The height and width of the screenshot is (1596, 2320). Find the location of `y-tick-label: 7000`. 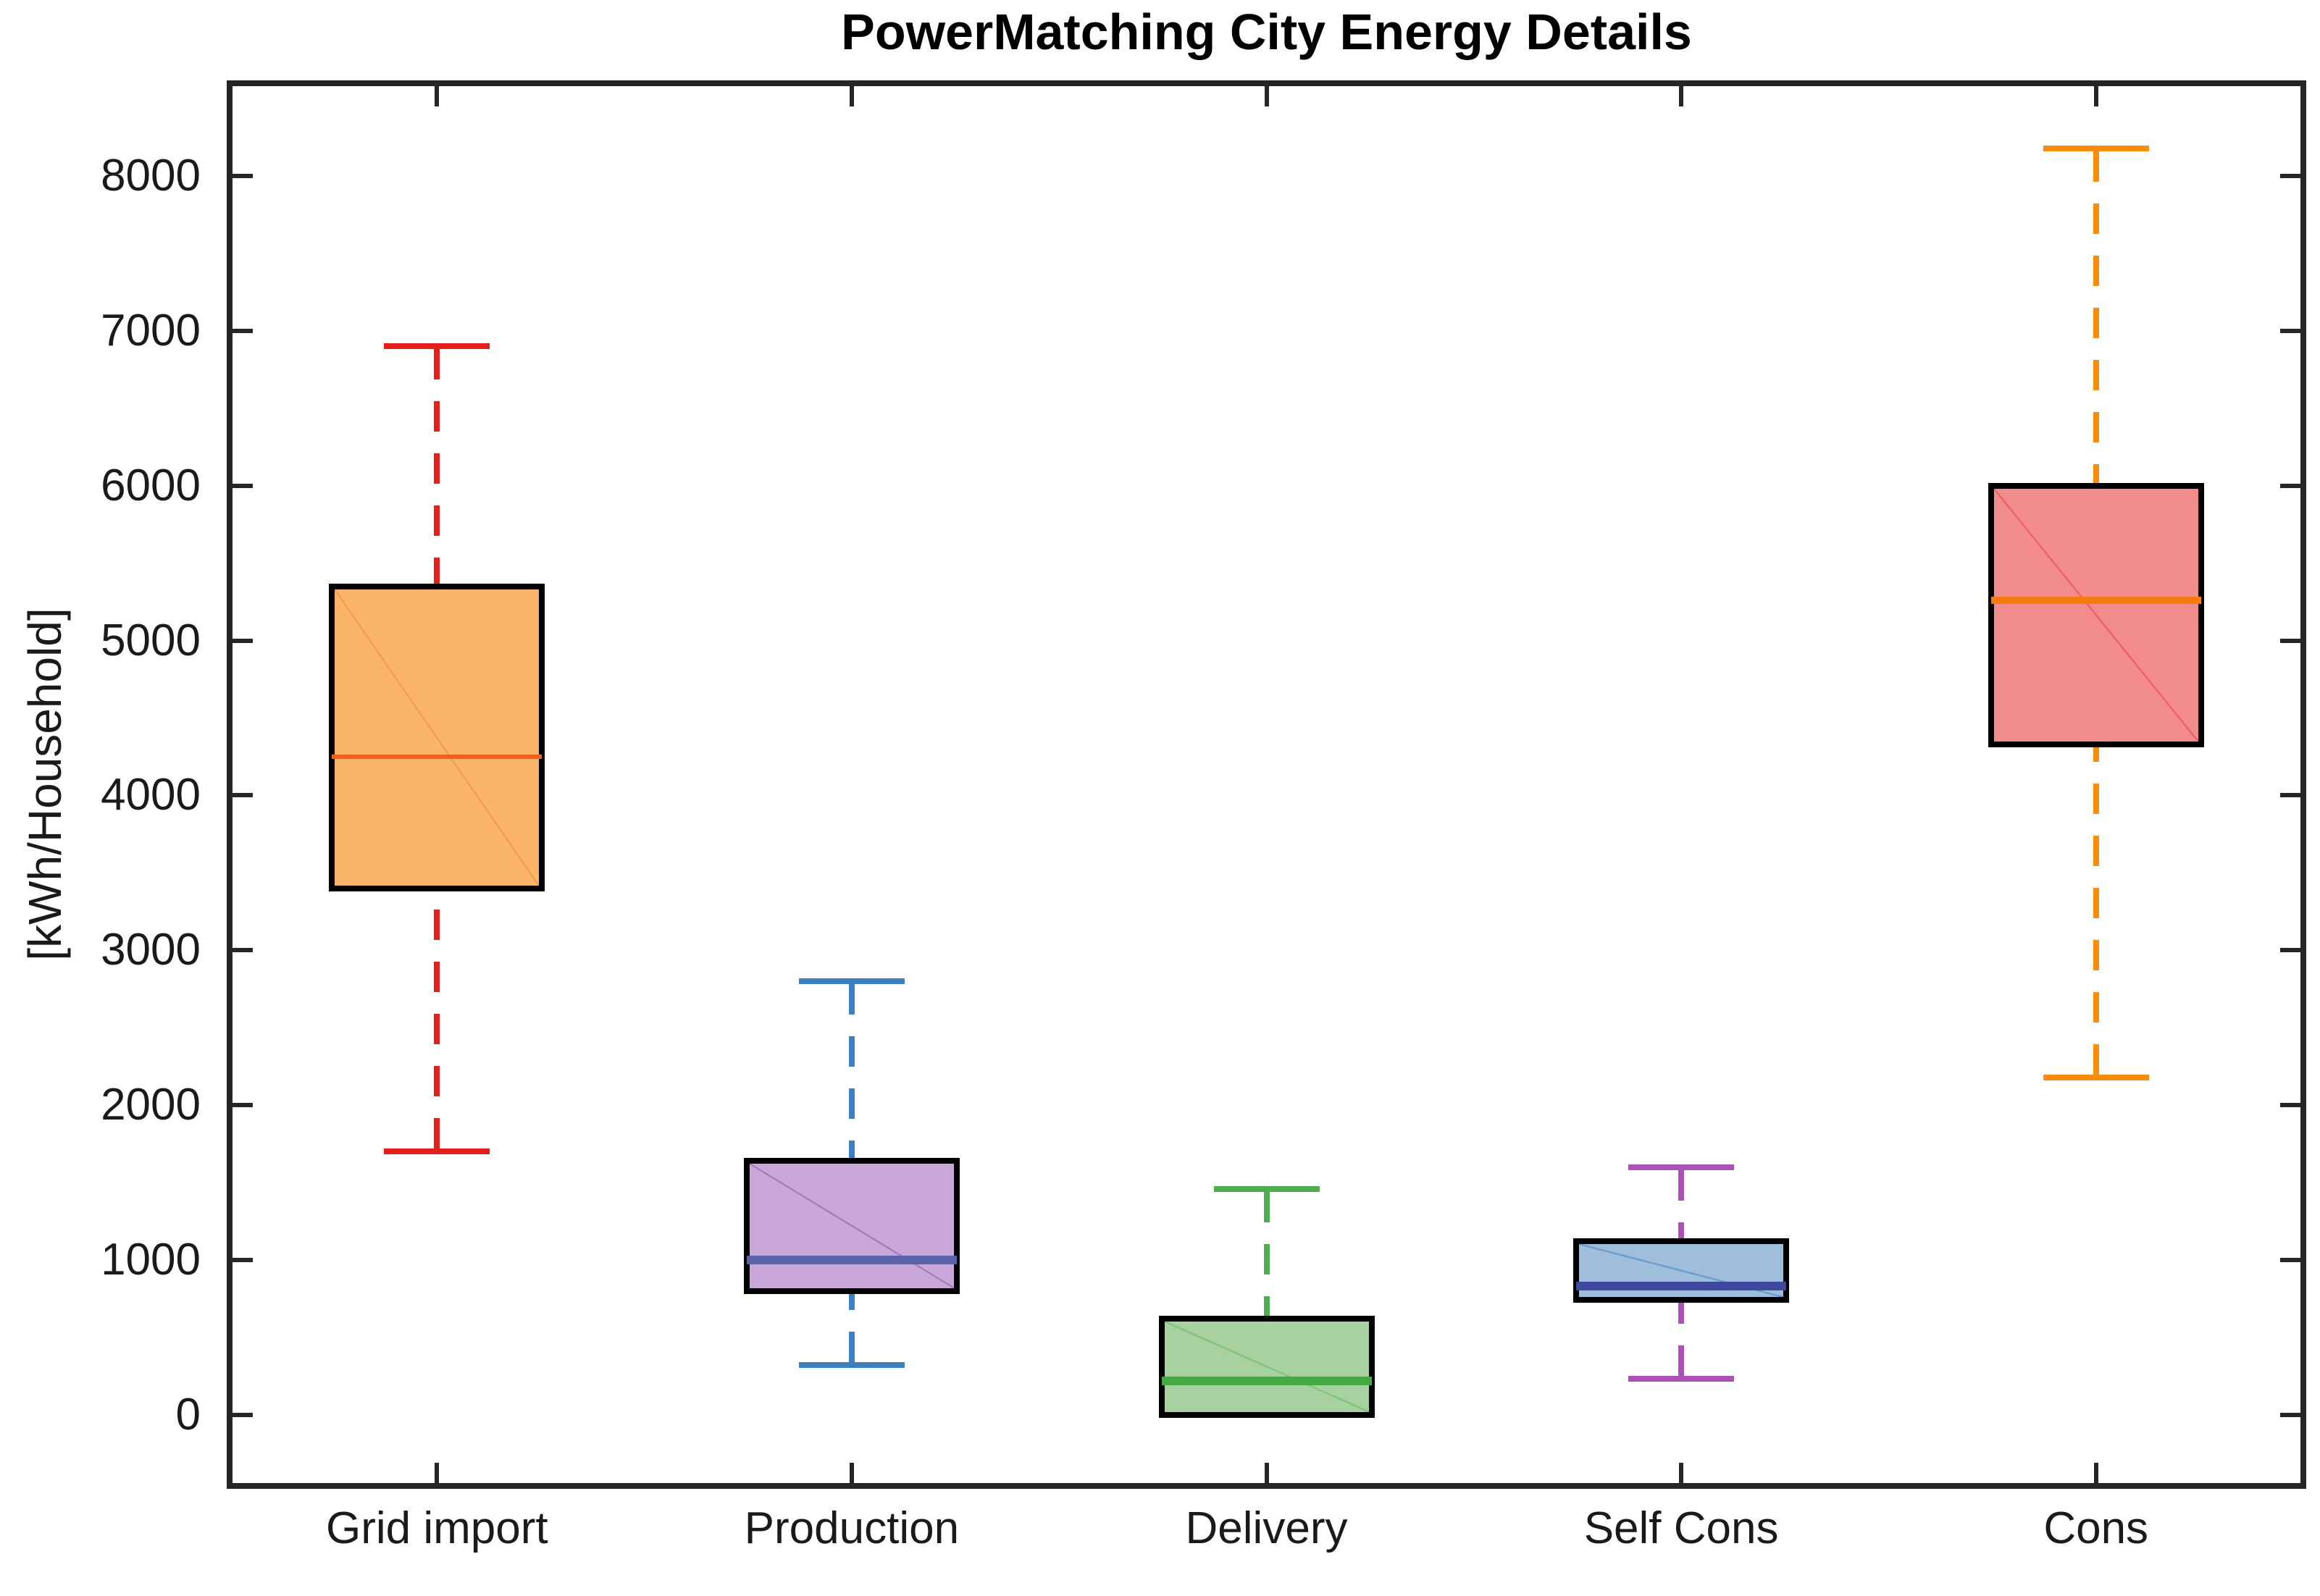

y-tick-label: 7000 is located at coordinates (151, 331).